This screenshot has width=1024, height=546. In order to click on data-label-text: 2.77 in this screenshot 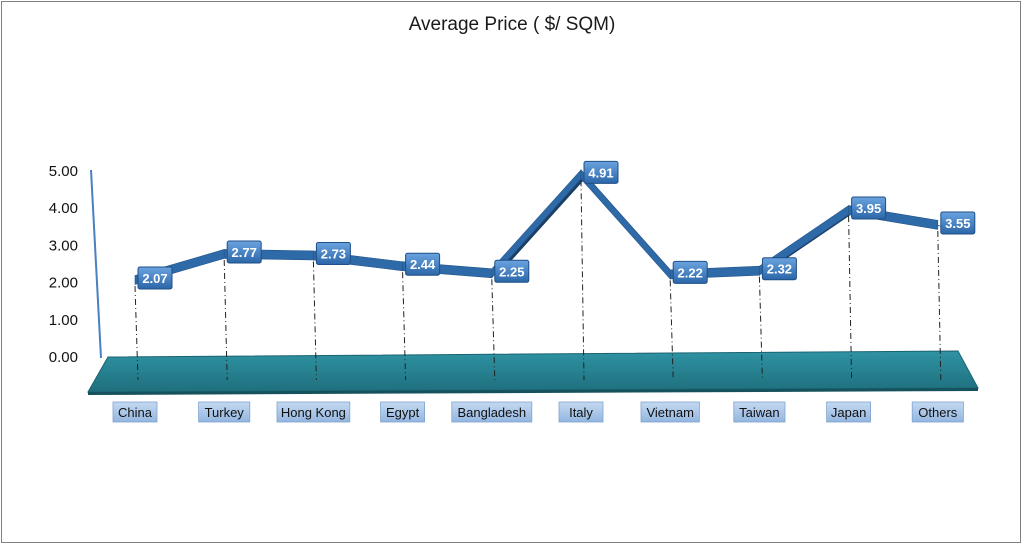, I will do `click(244, 252)`.